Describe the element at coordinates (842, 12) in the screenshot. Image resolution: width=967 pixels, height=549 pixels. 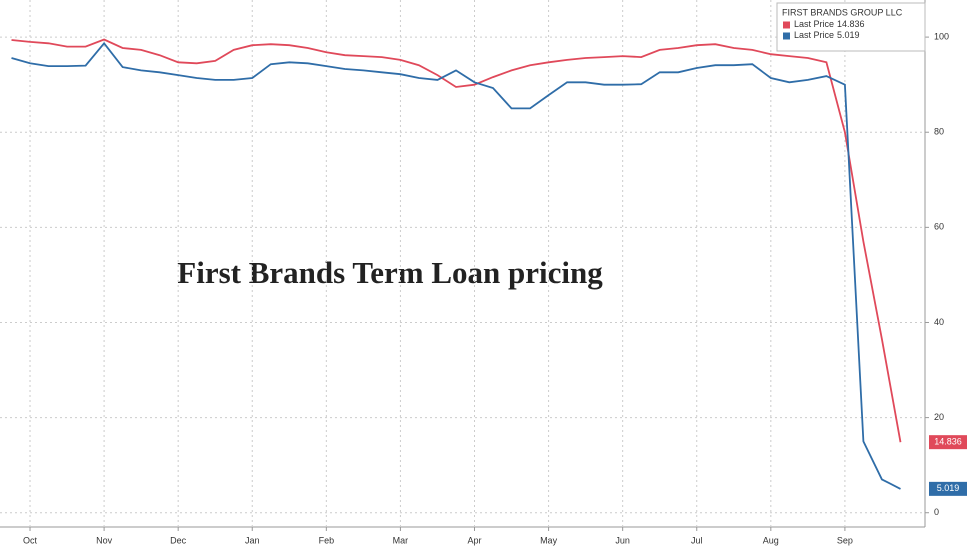
I see `legend-title: FIRST BRANDS GROUP LLC` at that location.